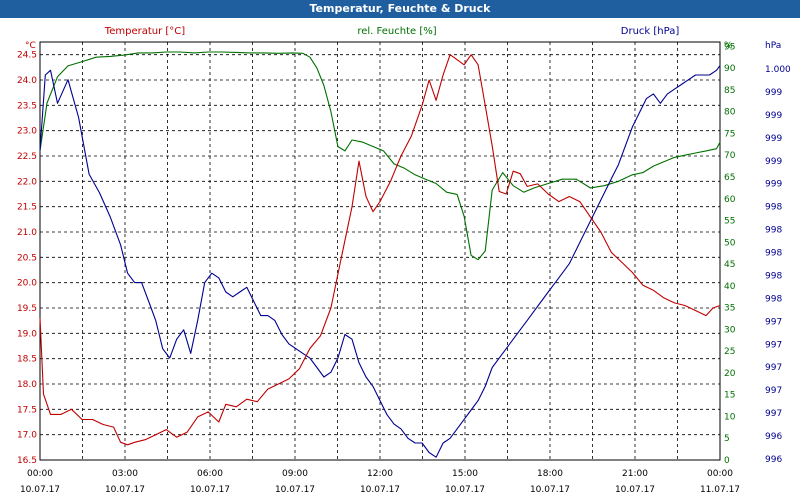 The image size is (800, 500). I want to click on right-tick-label: 0, so click(727, 461).